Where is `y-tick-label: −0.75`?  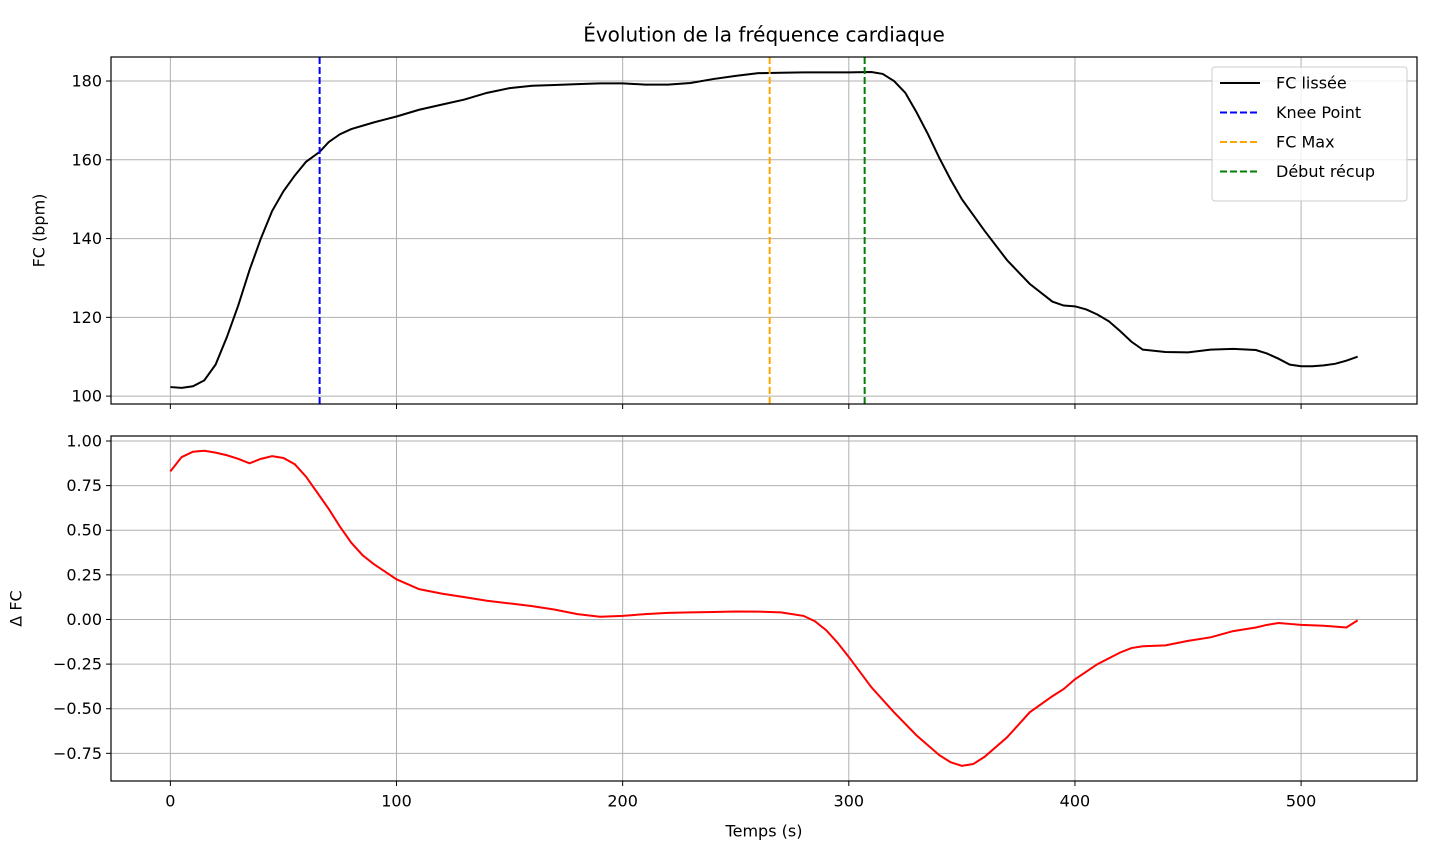
y-tick-label: −0.75 is located at coordinates (77, 753).